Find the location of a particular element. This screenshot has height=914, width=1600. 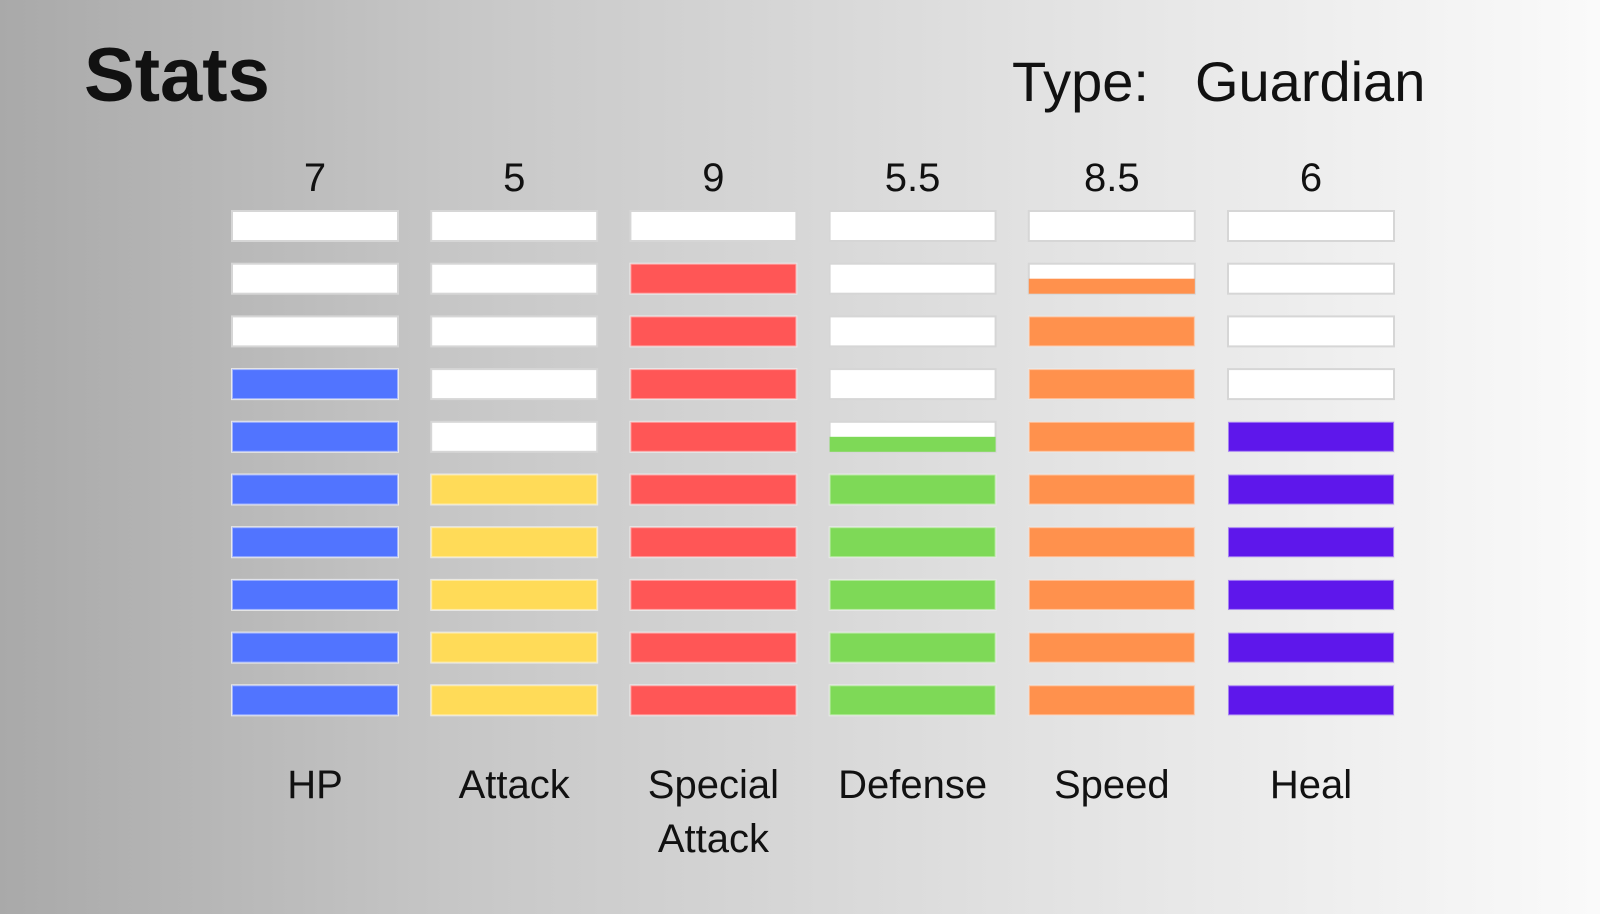

stat-category-label: Attack is located at coordinates (514, 785).